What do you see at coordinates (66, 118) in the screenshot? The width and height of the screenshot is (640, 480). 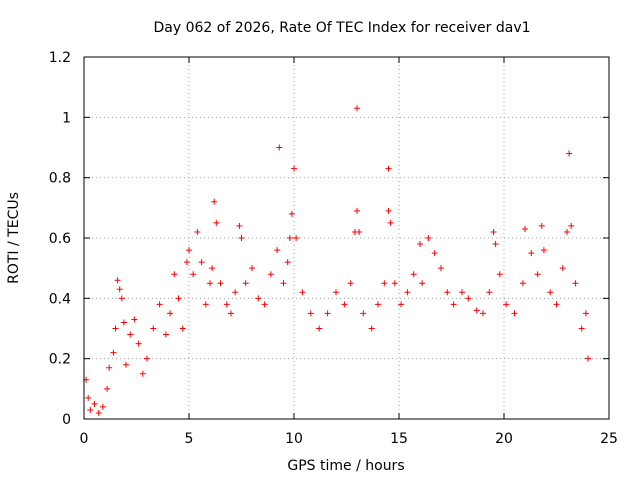 I see `y-tick-label: 1` at bounding box center [66, 118].